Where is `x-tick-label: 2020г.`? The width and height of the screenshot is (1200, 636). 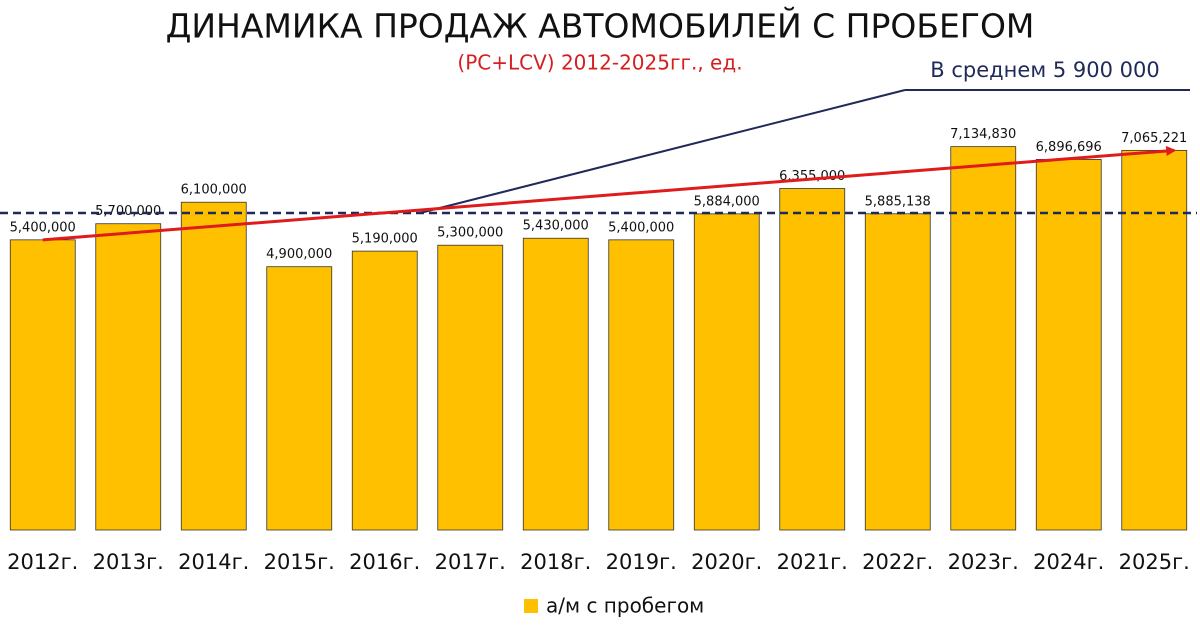 x-tick-label: 2020г. is located at coordinates (726, 562).